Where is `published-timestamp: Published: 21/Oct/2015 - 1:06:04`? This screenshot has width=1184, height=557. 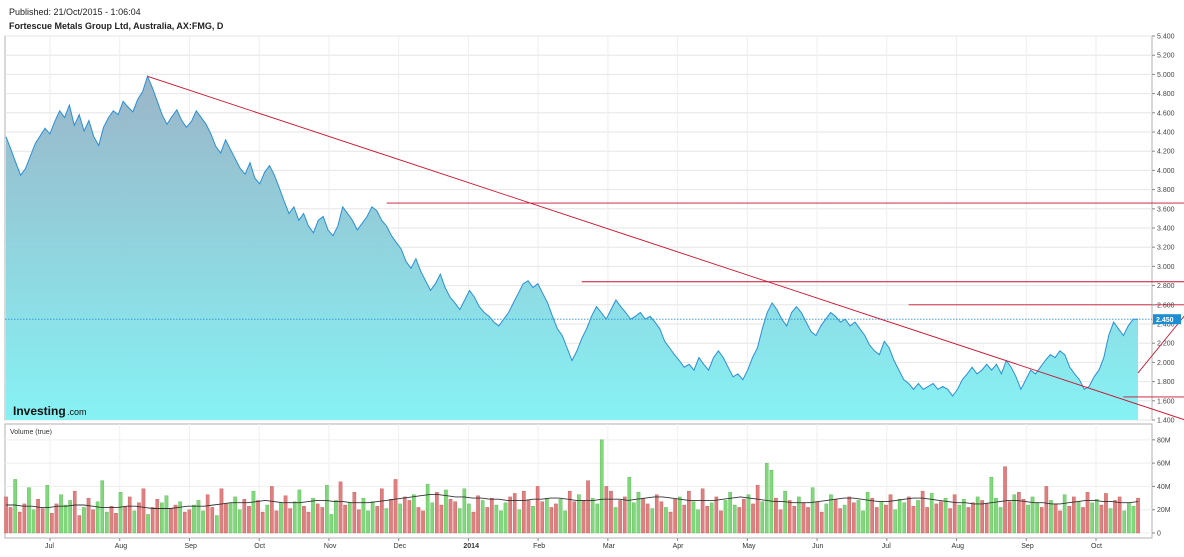 published-timestamp: Published: 21/Oct/2015 - 1:06:04 is located at coordinates (75, 12).